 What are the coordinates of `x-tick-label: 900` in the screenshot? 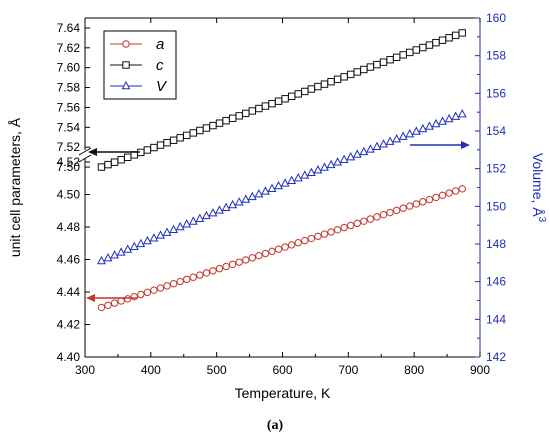 It's located at (480, 370).